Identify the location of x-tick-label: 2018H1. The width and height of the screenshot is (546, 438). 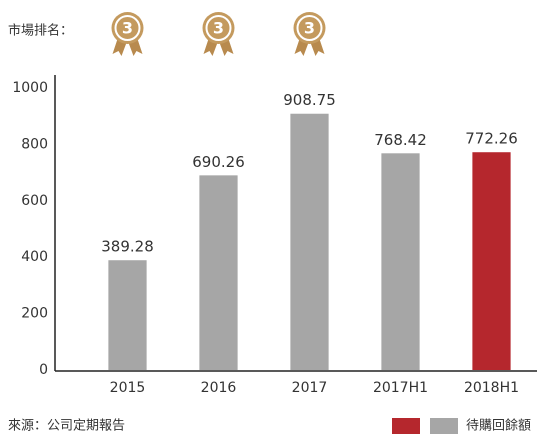
(491, 388).